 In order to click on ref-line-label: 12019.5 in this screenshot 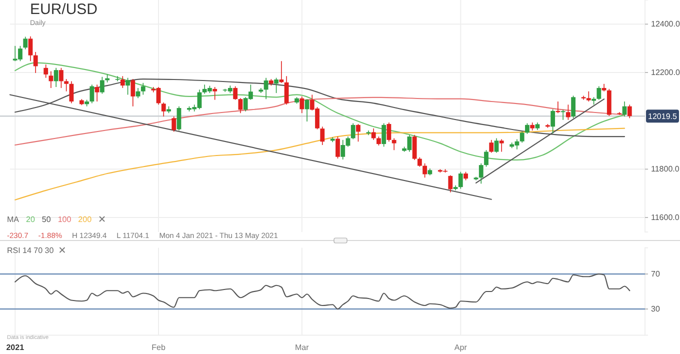, I will do `click(663, 117)`.